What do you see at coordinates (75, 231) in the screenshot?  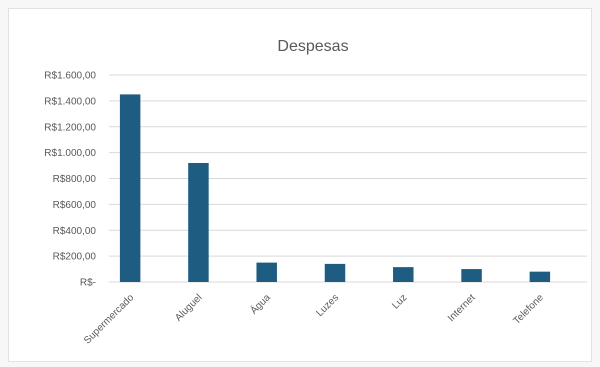 I see `y-tick-label: R$400,00` at bounding box center [75, 231].